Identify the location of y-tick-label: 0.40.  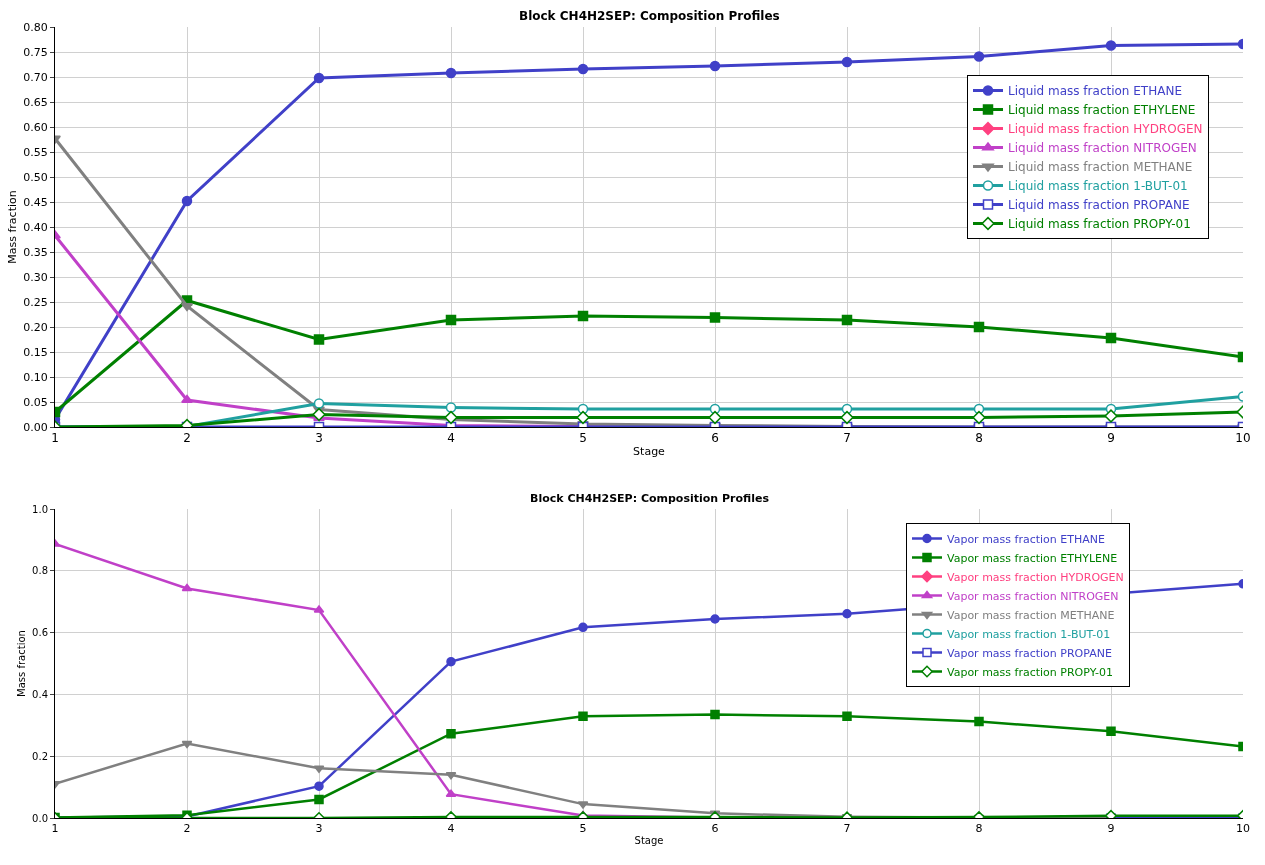
(35, 227).